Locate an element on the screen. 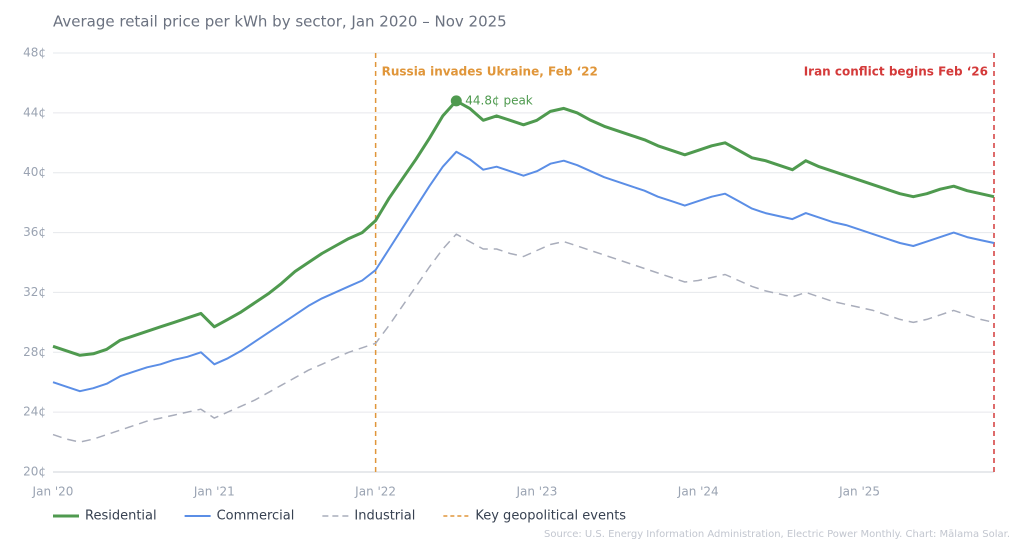 This screenshot has width=1024, height=552. legend-label: Key geopolitical events is located at coordinates (550, 516).